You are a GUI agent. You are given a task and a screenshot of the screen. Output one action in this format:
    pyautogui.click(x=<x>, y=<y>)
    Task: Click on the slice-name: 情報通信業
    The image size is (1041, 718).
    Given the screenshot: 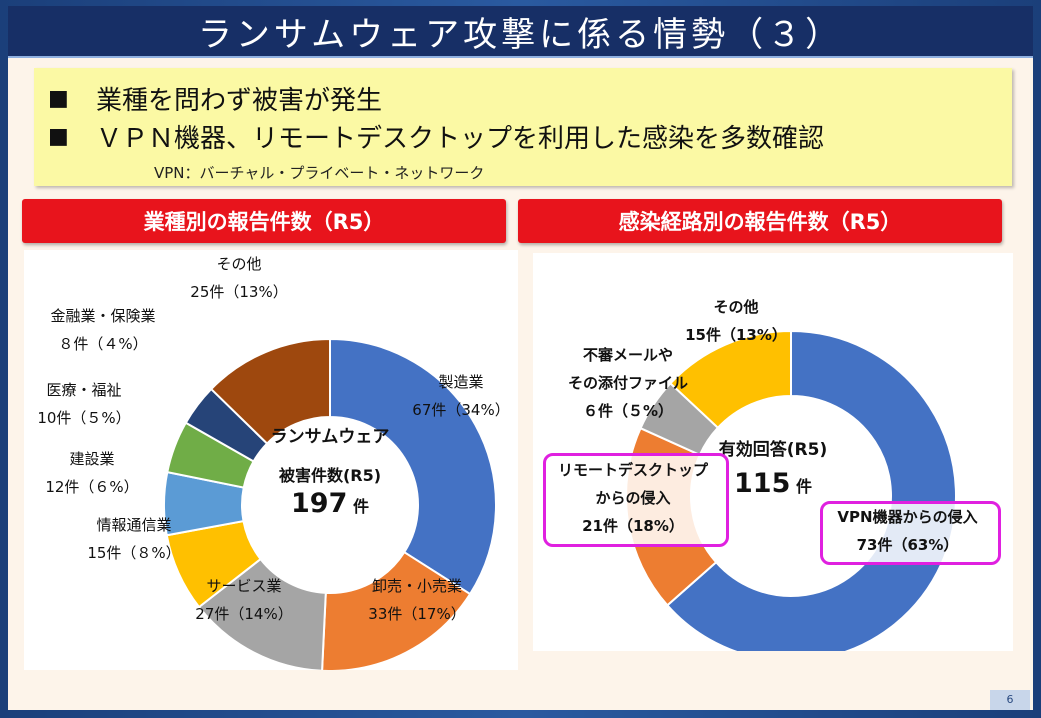 What is the action you would take?
    pyautogui.click(x=134, y=525)
    